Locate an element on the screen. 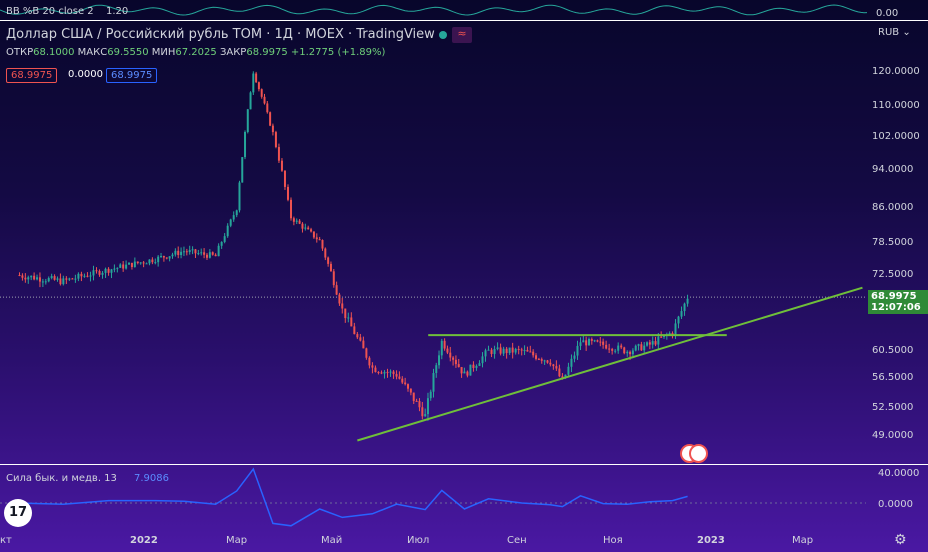 This screenshot has height=552, width=928. tradingview-logo: 17 is located at coordinates (18, 513).